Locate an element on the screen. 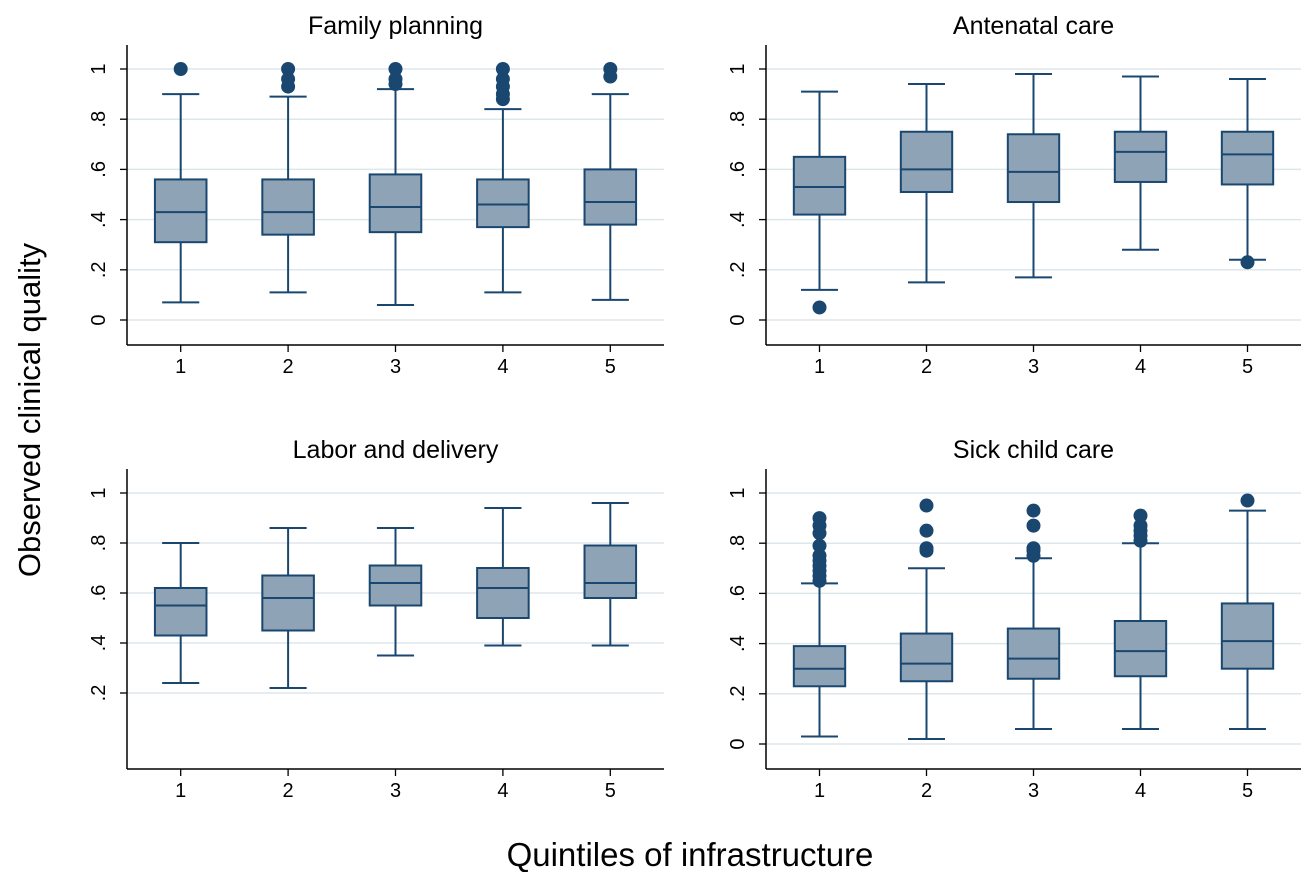 This screenshot has width=1307, height=872. x-axis-title: Quintiles of infrastructure is located at coordinates (690, 854).